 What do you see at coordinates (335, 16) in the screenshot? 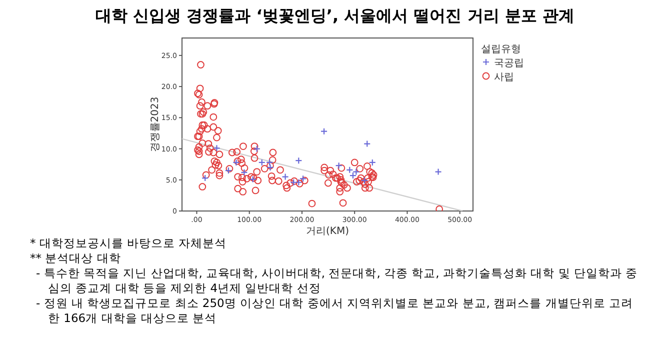
I see `title: 대학 신입생 경쟁률과 ‘벚꽃엔딩’, 서울에서 떨어진 거리 분포 관계` at bounding box center [335, 16].